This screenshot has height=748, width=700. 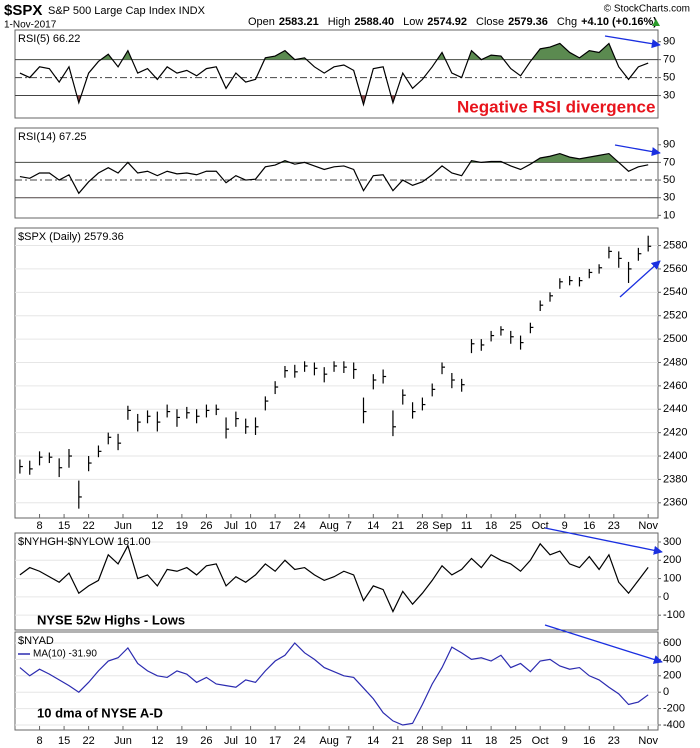 I want to click on y-tick-label: 2560, so click(x=675, y=269).